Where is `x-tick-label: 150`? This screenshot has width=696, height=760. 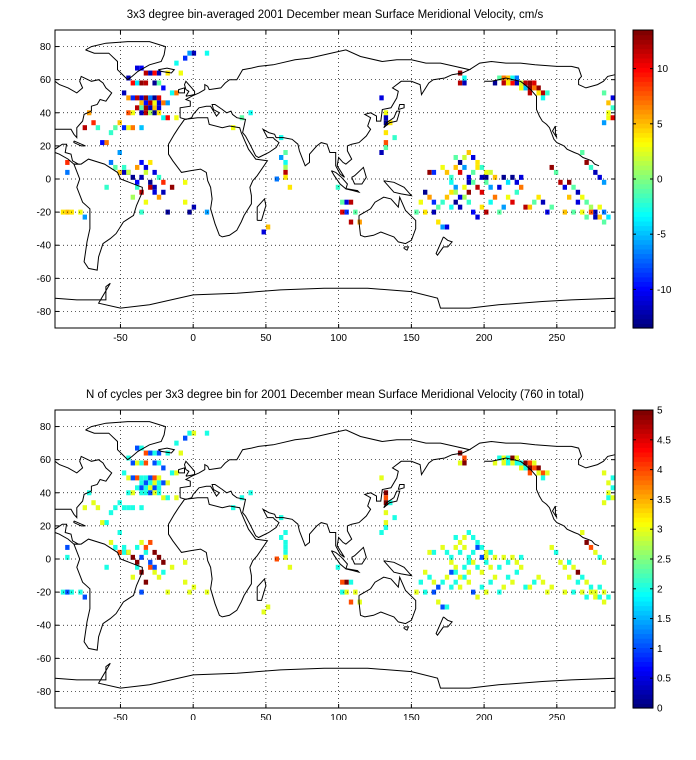
x-tick-label: 150 is located at coordinates (411, 716).